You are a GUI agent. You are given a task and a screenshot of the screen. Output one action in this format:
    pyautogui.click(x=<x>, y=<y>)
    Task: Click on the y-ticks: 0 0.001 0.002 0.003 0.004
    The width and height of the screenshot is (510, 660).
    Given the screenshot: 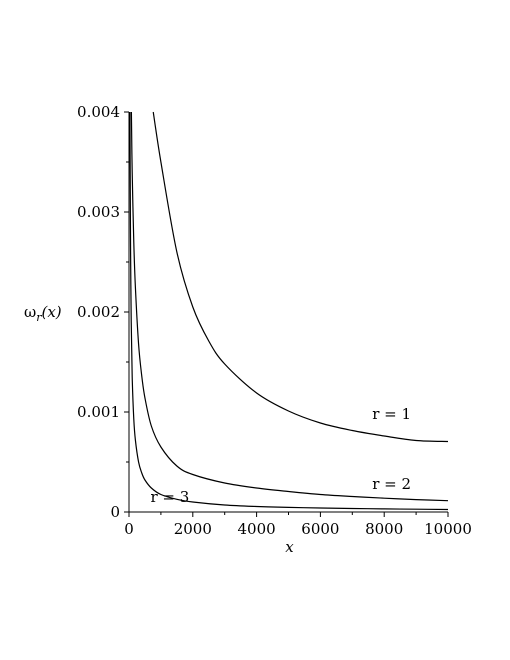 What is the action you would take?
    pyautogui.click(x=103, y=312)
    